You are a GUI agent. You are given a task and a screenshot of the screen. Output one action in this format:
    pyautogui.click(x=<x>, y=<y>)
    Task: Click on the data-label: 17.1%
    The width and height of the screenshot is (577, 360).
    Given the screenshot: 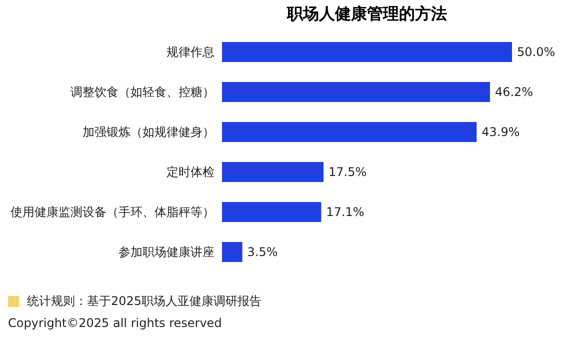 What is the action you would take?
    pyautogui.click(x=345, y=212)
    